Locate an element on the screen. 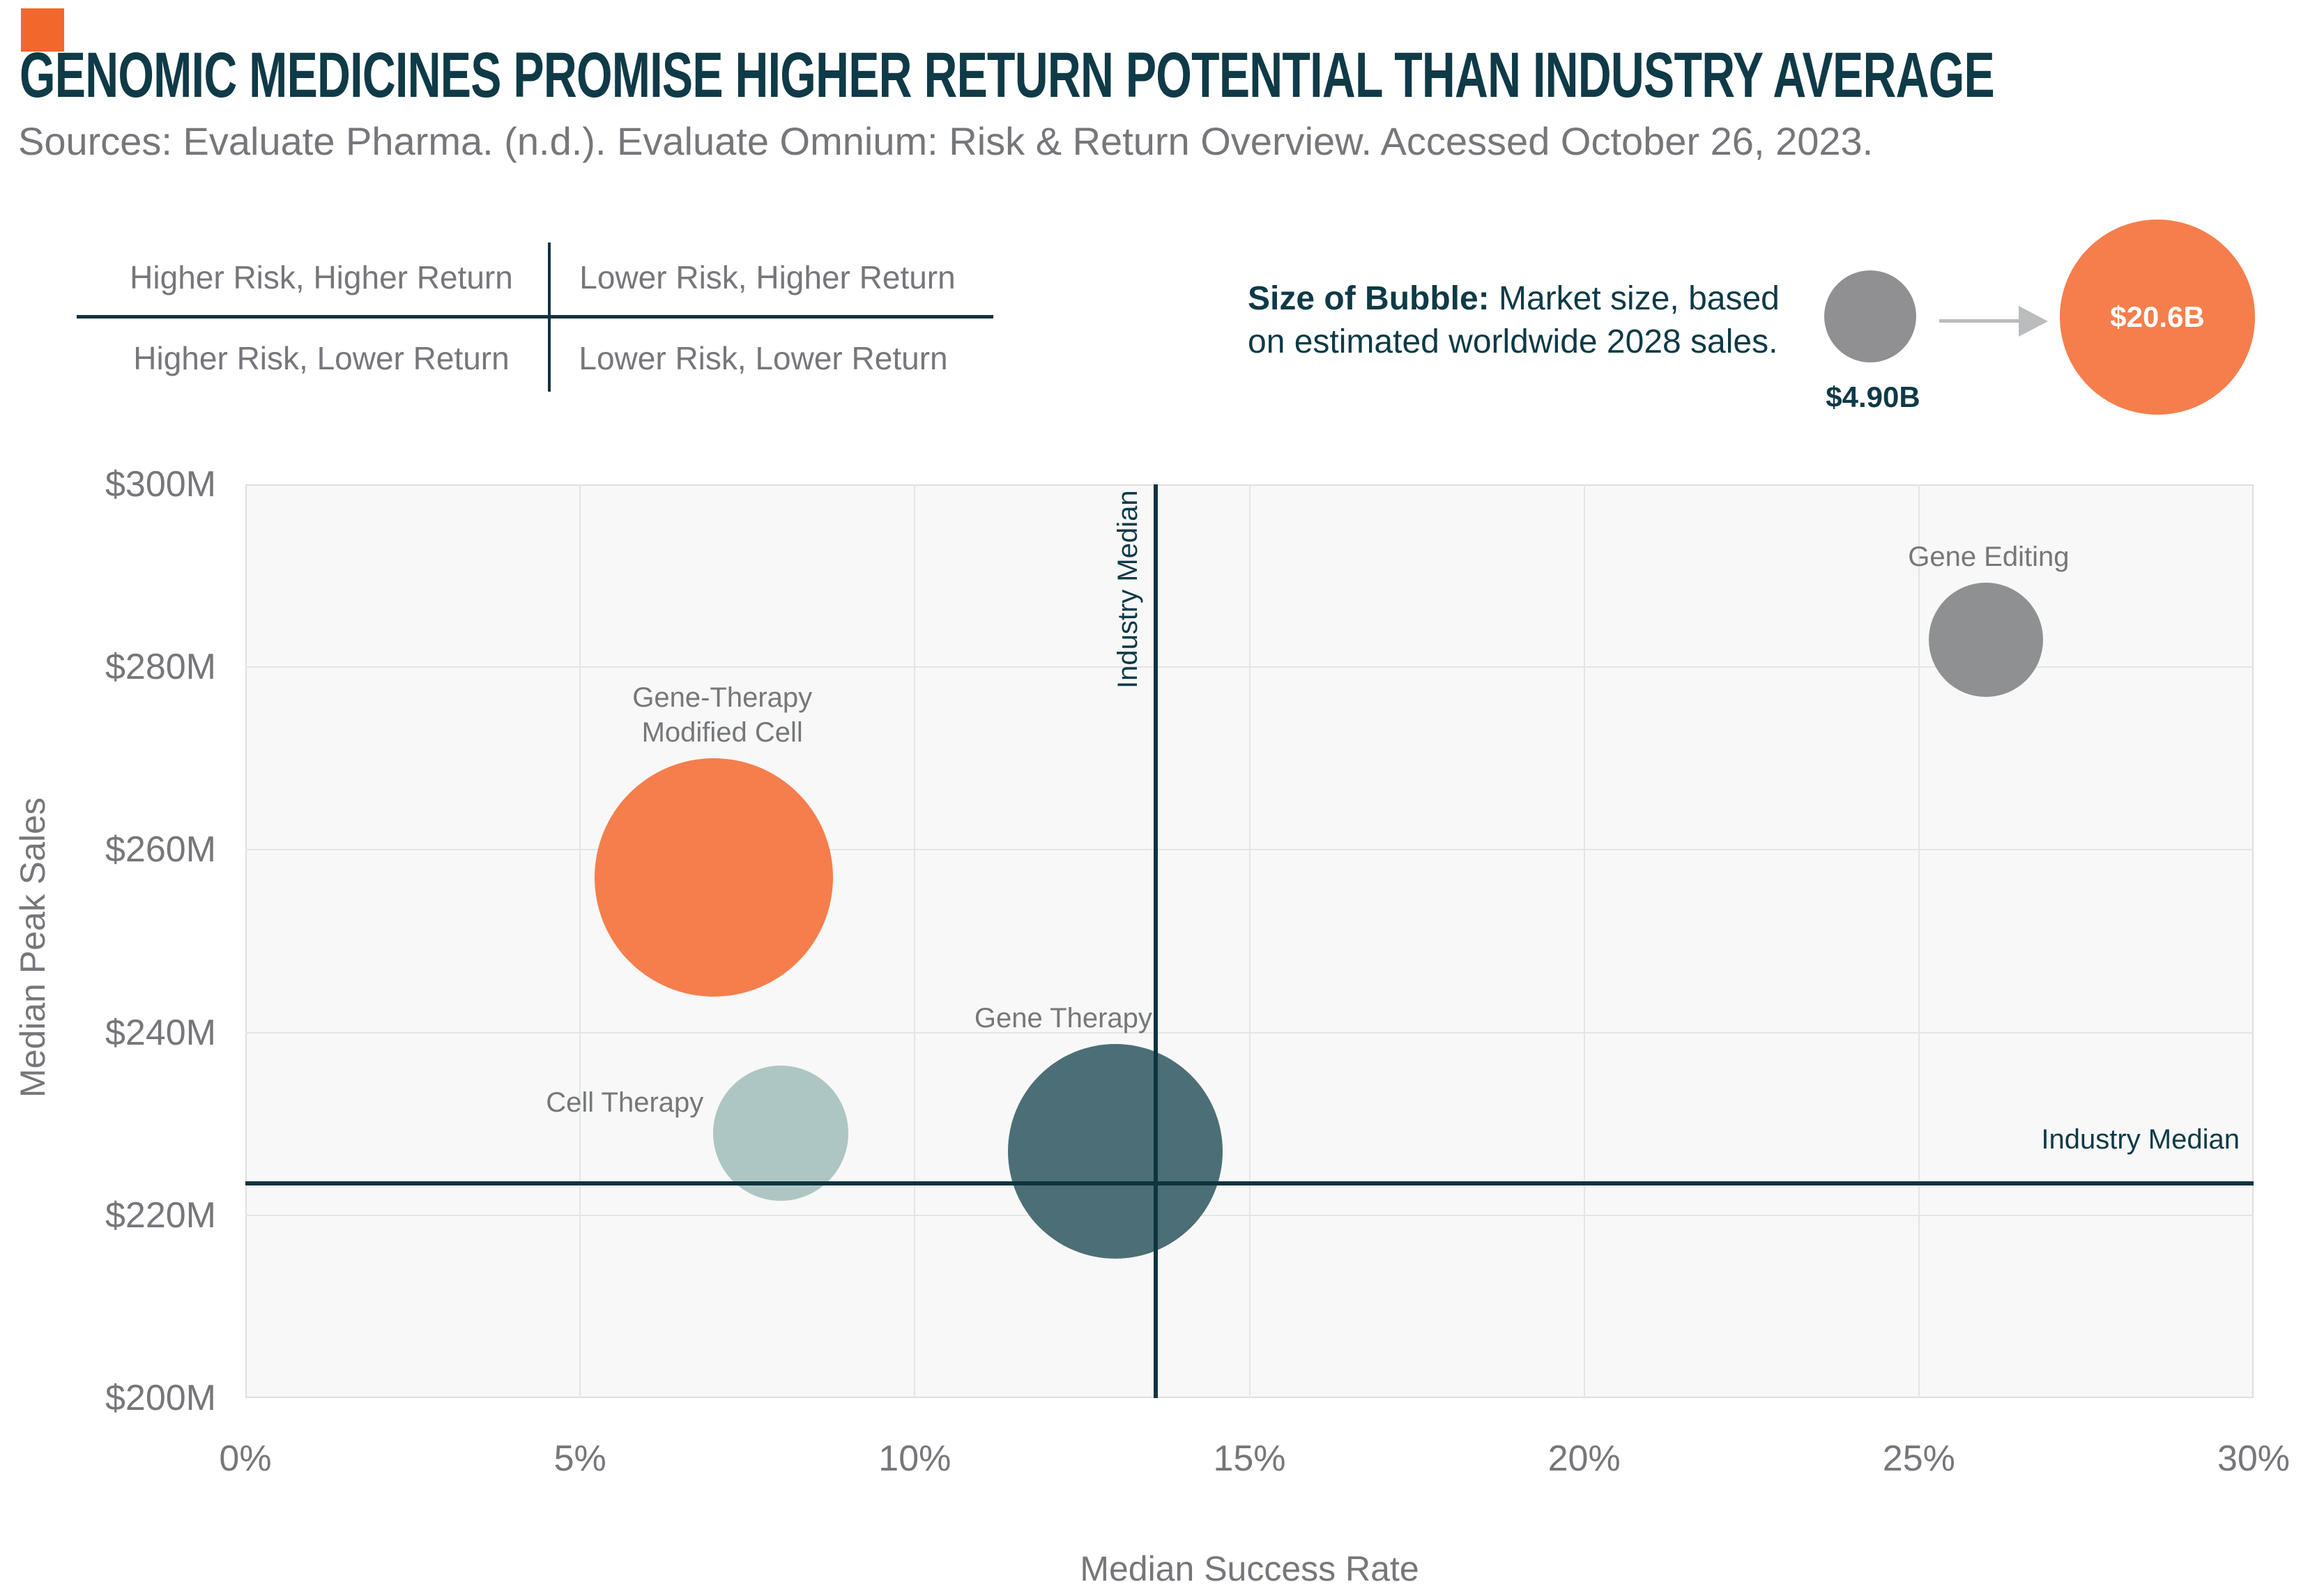  quadrant-label-lower-risk-lower-return: Lower Risk, Lower Return is located at coordinates (763, 358).